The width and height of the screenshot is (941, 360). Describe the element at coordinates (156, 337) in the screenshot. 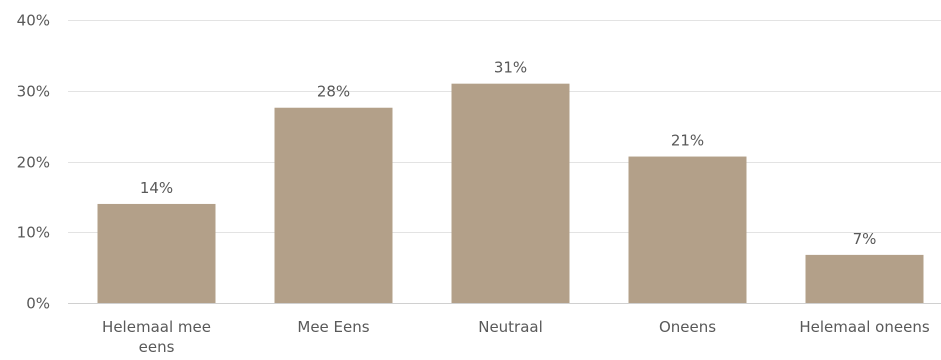

I see `category-label-0: Helemaal mee eens` at that location.